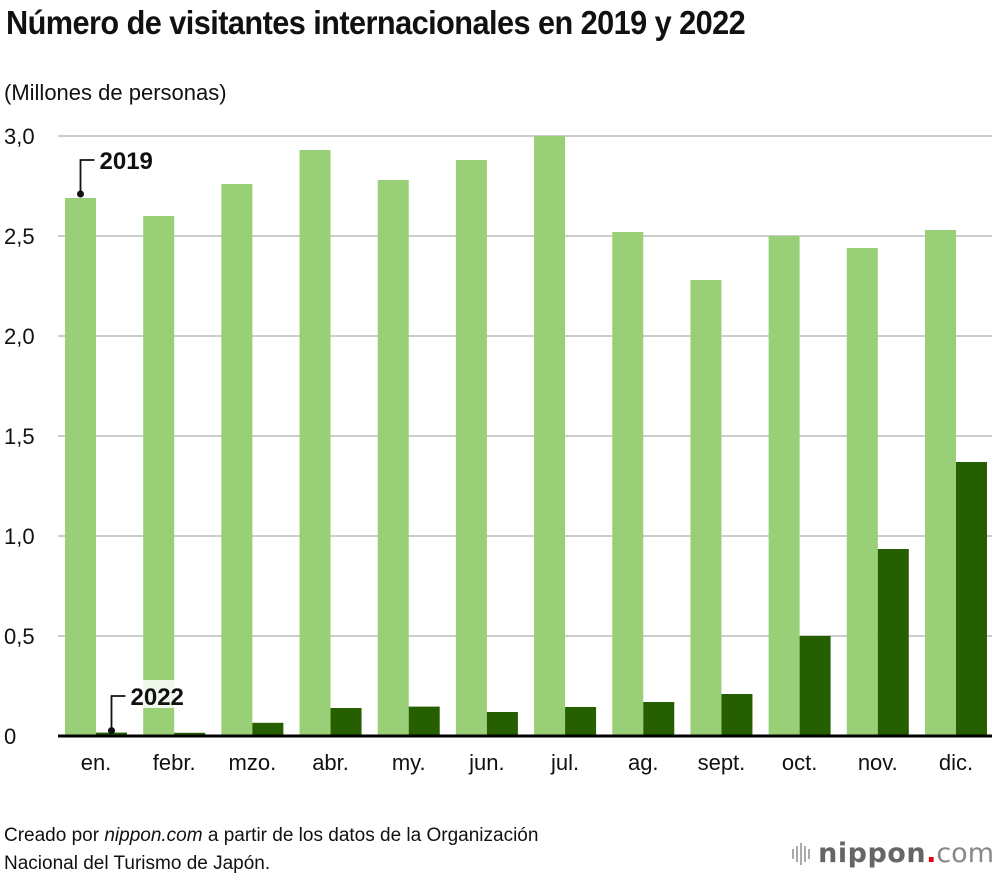  What do you see at coordinates (330, 762) in the screenshot?
I see `x-tick-label: abr.` at bounding box center [330, 762].